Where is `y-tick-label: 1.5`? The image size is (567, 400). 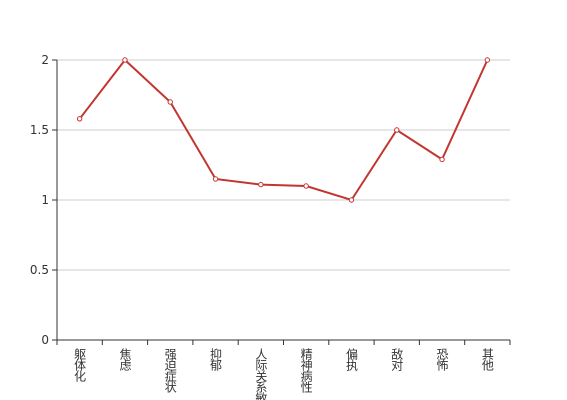 y-tick-label: 1.5 is located at coordinates (39, 130).